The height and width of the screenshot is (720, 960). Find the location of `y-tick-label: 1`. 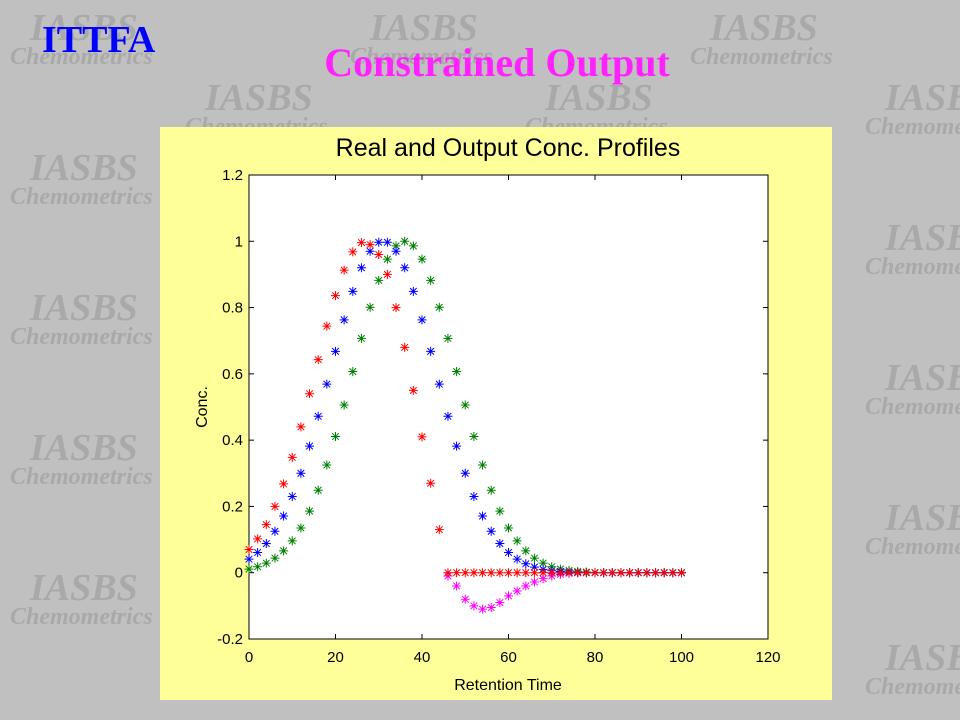

y-tick-label: 1 is located at coordinates (239, 241).